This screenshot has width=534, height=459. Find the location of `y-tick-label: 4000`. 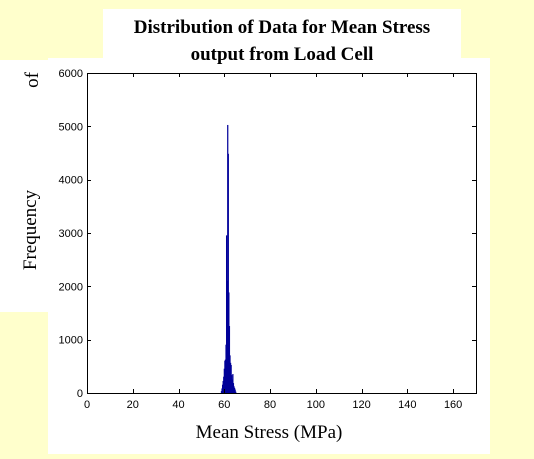

y-tick-label: 4000 is located at coordinates (71, 181).